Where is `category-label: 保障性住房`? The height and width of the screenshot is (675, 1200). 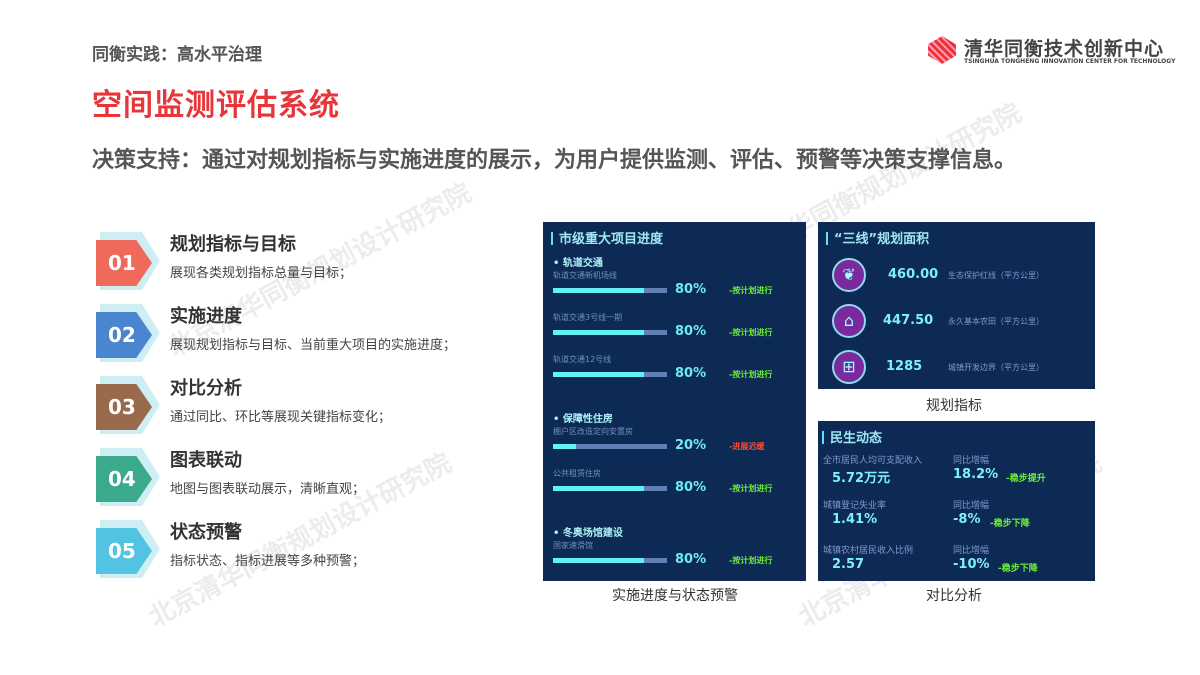
category-label: 保障性住房 is located at coordinates (583, 417).